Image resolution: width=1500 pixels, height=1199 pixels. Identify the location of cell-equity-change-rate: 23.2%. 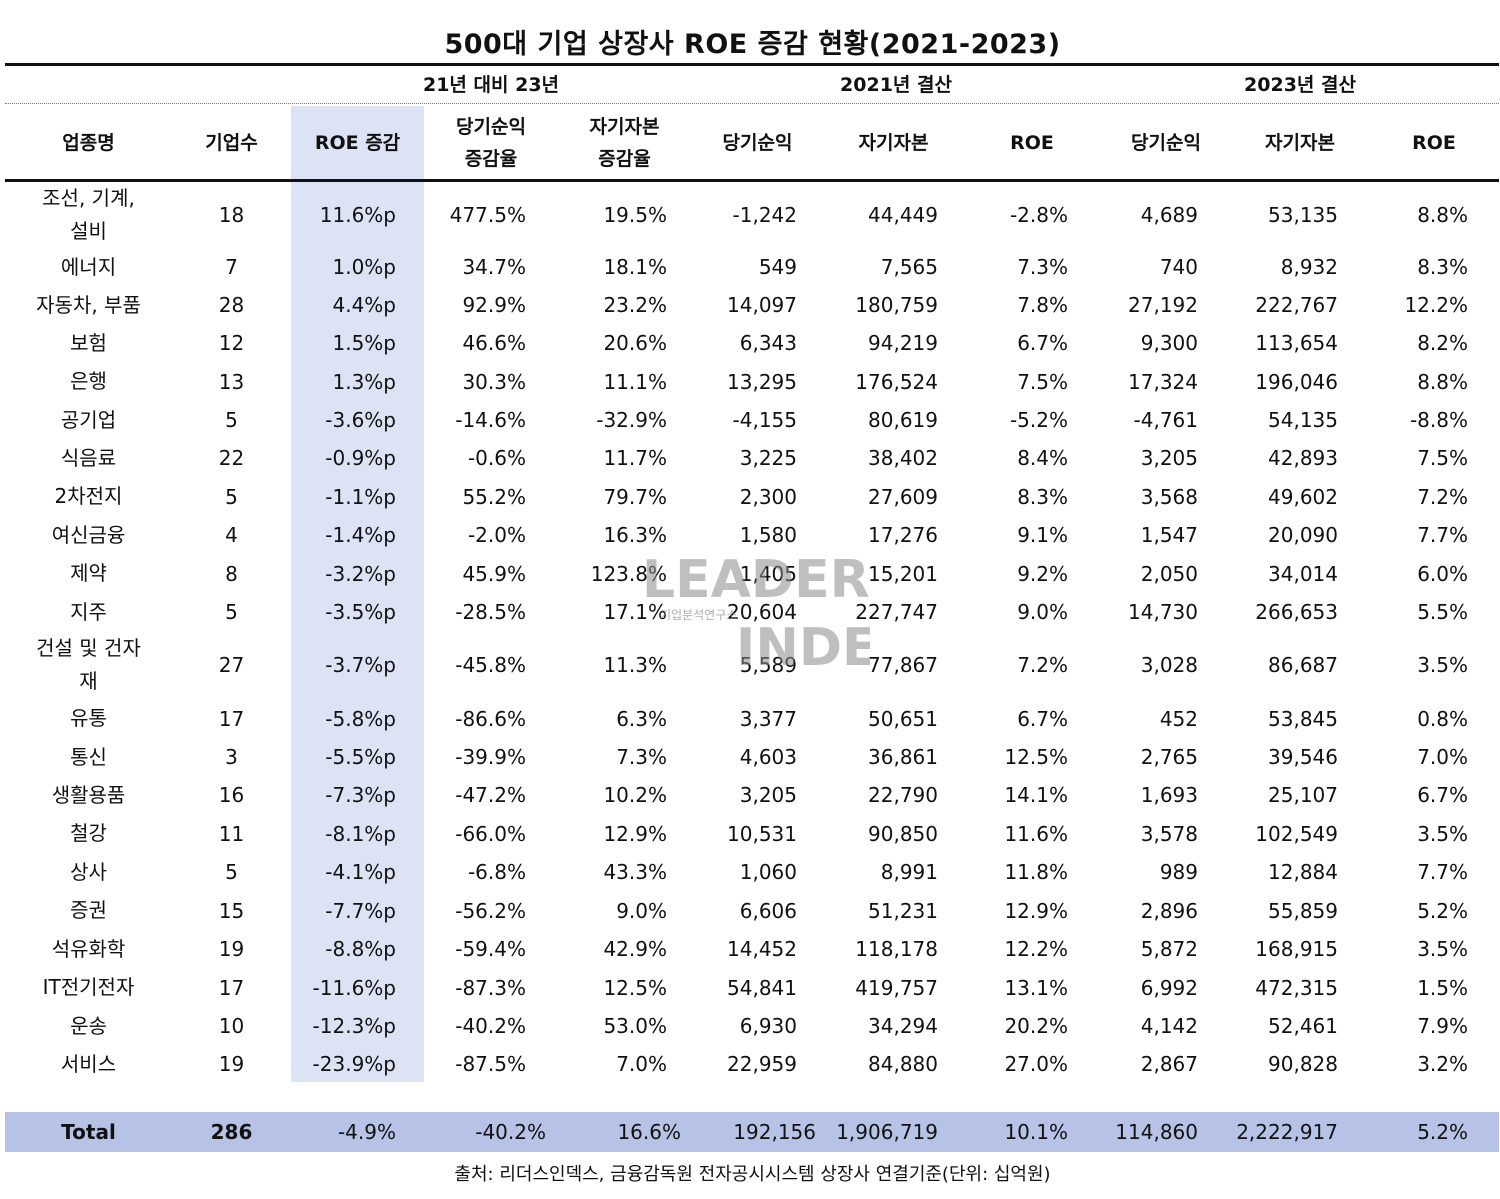
(635, 305).